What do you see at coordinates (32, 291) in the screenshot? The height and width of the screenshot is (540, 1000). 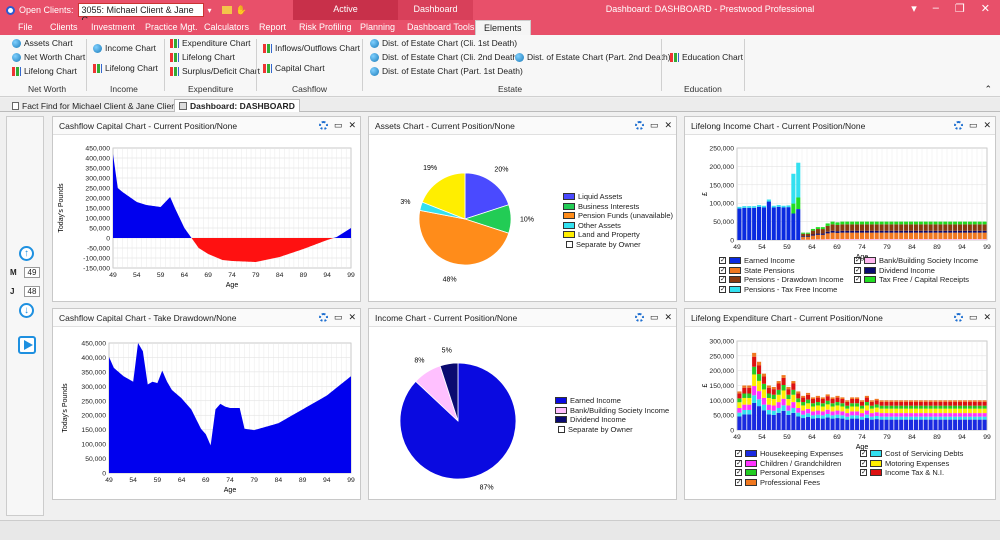 I see `j-age-field: 48` at bounding box center [32, 291].